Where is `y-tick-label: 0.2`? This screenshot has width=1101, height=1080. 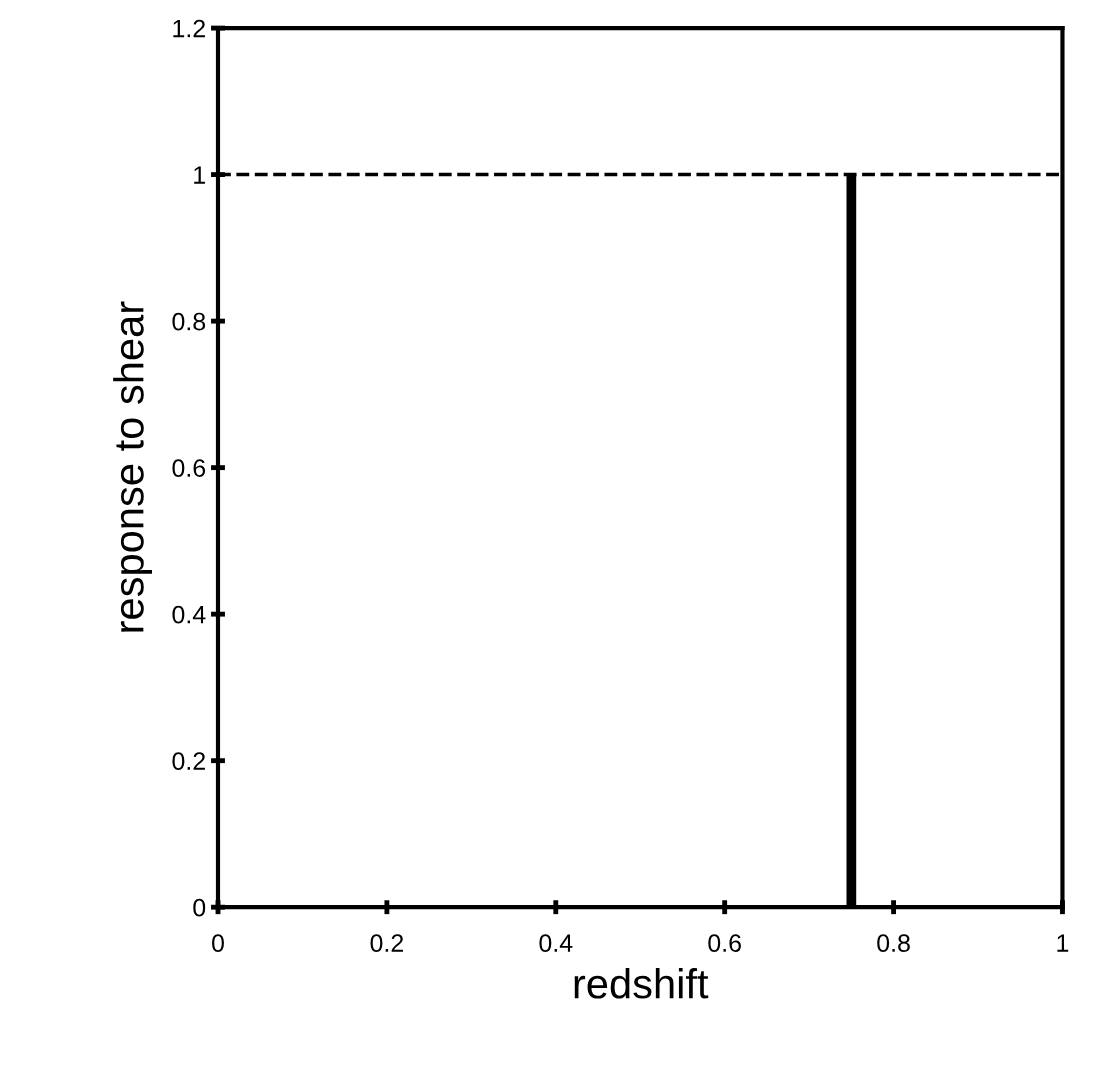
y-tick-label: 0.2 is located at coordinates (188, 761).